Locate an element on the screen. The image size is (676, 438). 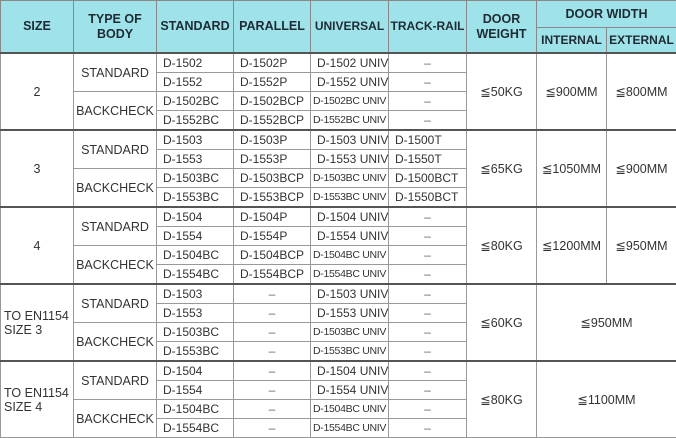
standard-model: D-1553 is located at coordinates (195, 159).